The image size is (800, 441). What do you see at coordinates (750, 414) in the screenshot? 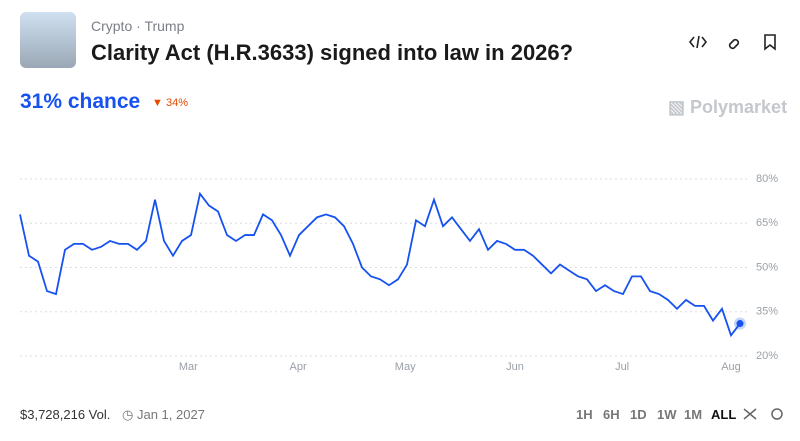
I see `shuffle-icon` at bounding box center [750, 414].